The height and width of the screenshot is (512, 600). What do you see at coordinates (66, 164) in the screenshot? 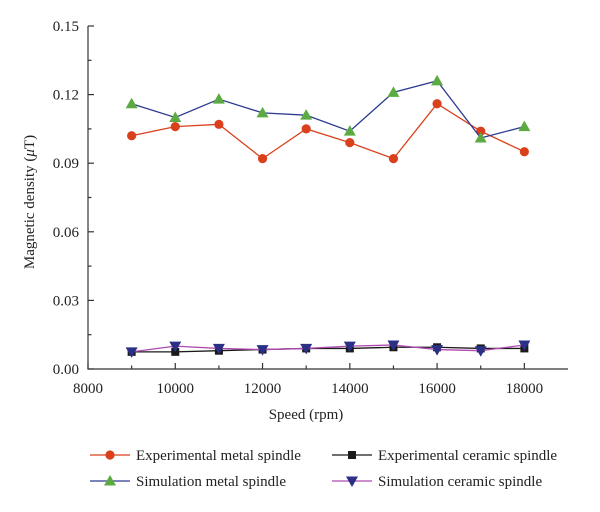
I see `y-tick-label: 0.09` at bounding box center [66, 164].